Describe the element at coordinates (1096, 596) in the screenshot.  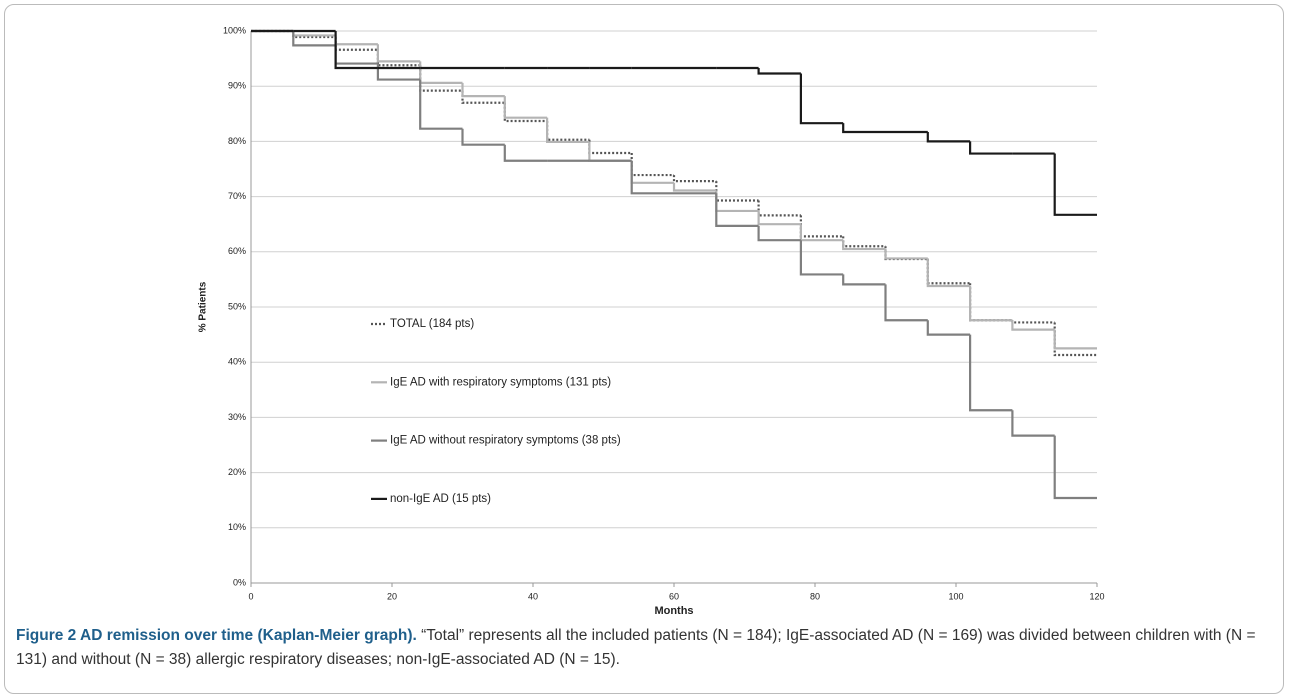
I see `x-tick-label: 120` at that location.